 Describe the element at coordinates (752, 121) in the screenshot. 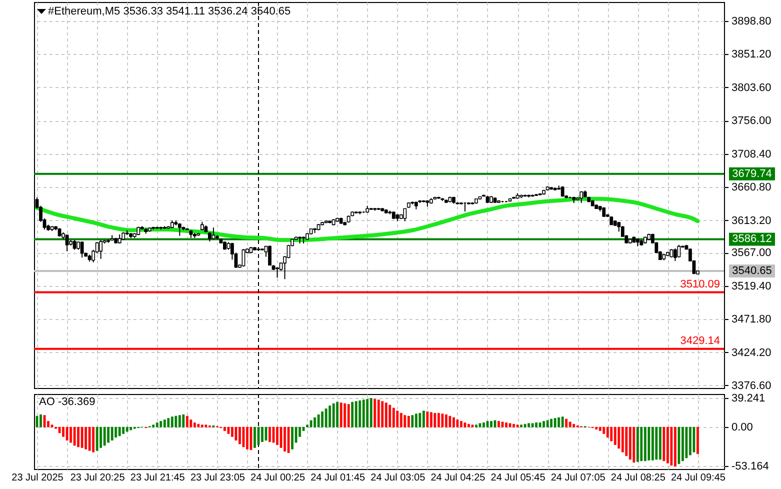

I see `y-tick-label: 3756.00` at that location.